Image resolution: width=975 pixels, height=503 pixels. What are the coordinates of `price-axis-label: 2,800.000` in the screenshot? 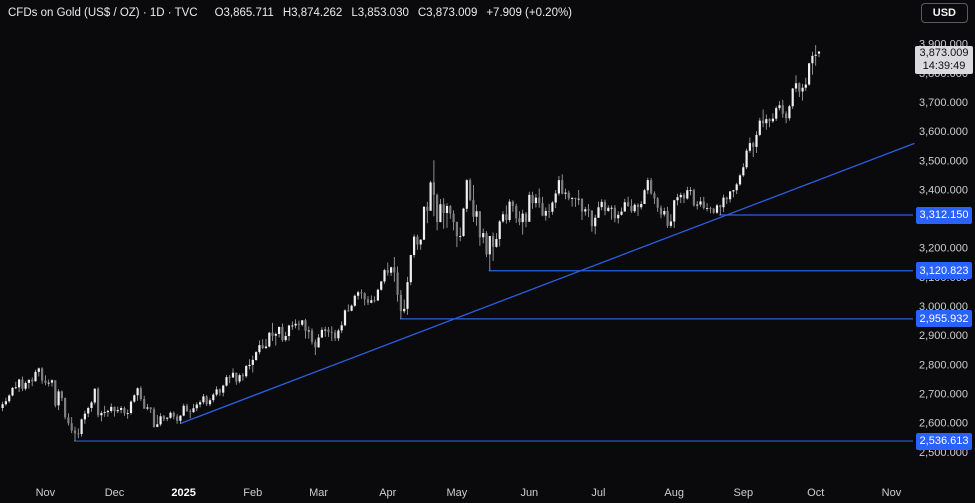 It's located at (943, 365).